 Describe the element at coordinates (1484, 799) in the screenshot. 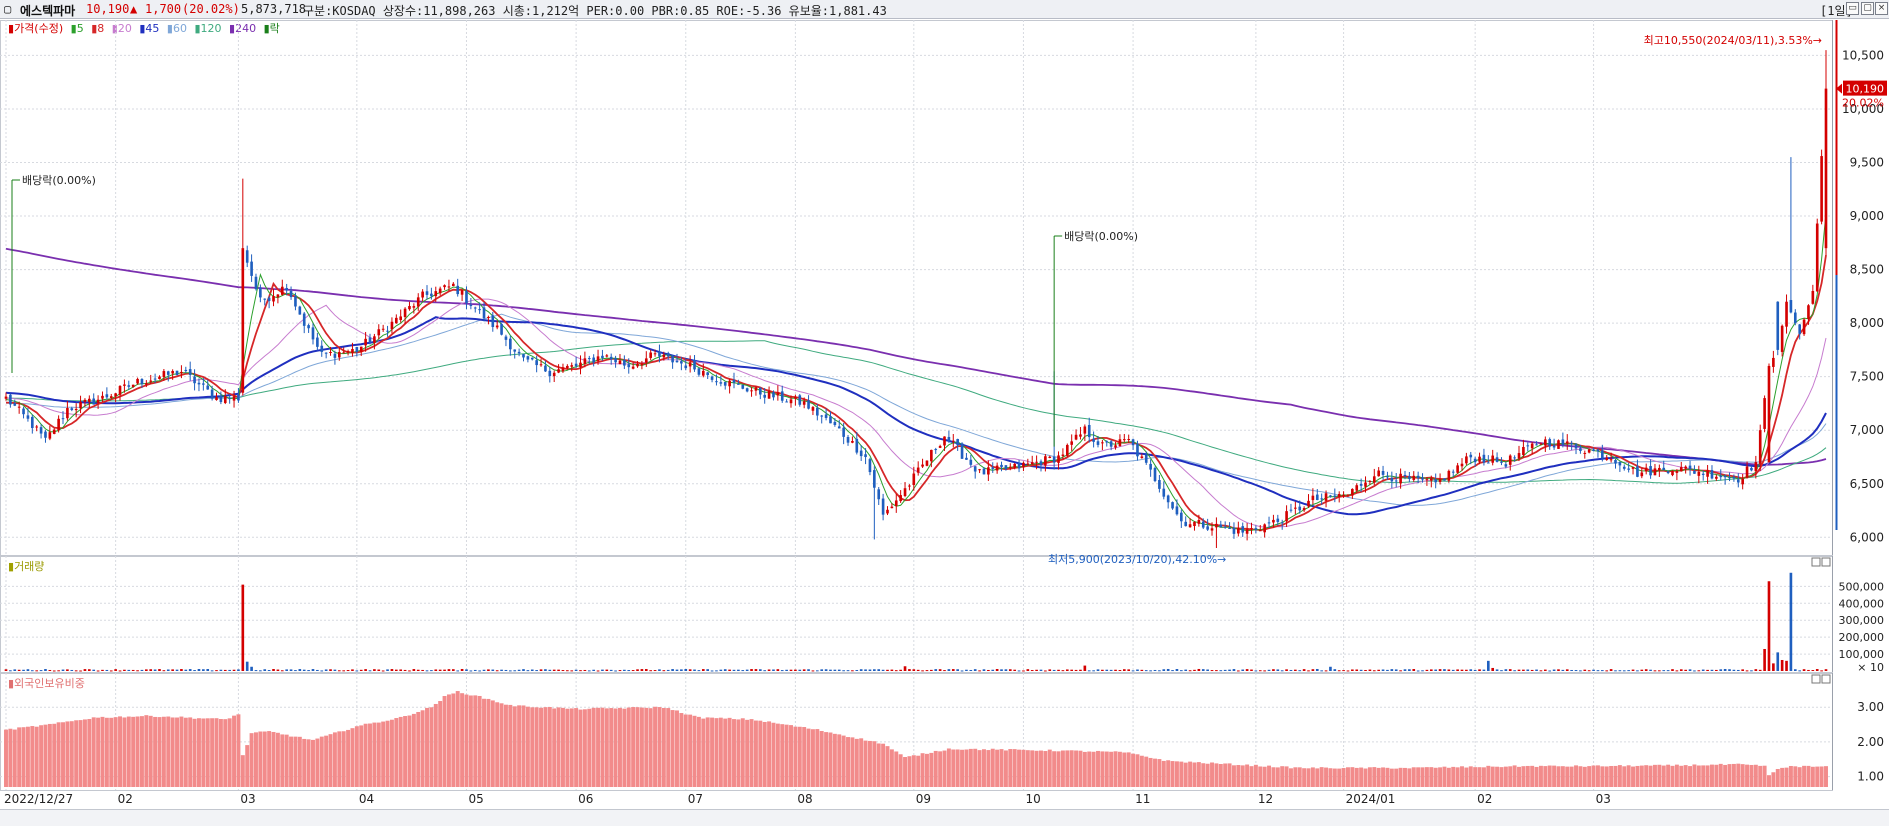

I see `x-tick-label: 02` at that location.